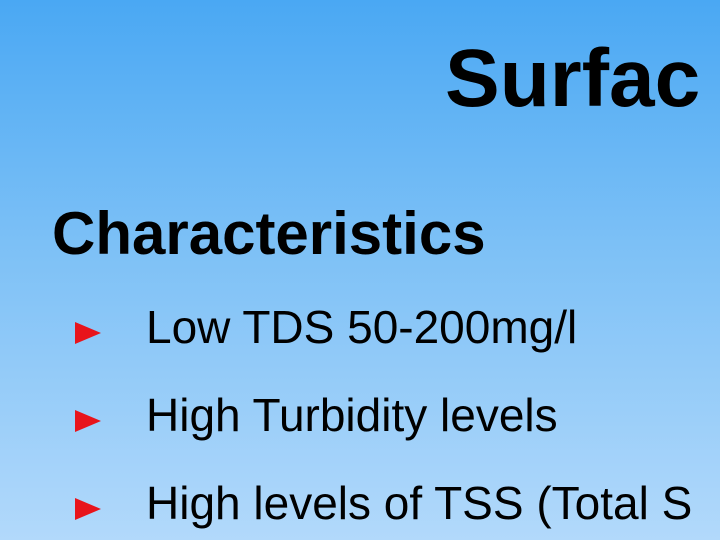  What do you see at coordinates (352, 415) in the screenshot?
I see `bullet-text: High Turbidity levels` at bounding box center [352, 415].